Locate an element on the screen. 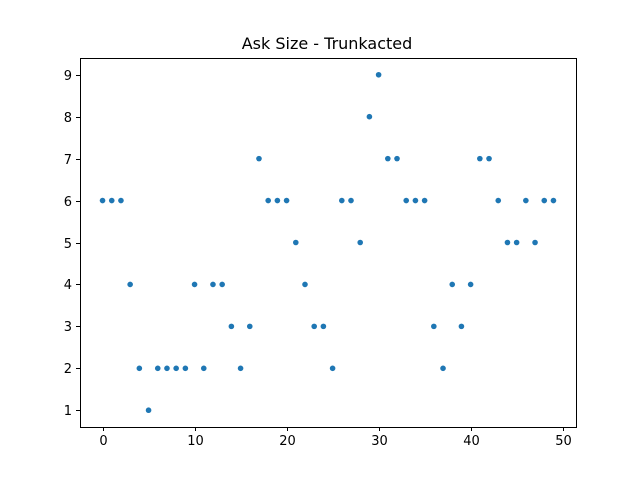 Image resolution: width=640 pixels, height=480 pixels. x-axis: 0 10 20 30 40 50 is located at coordinates (335, 438).